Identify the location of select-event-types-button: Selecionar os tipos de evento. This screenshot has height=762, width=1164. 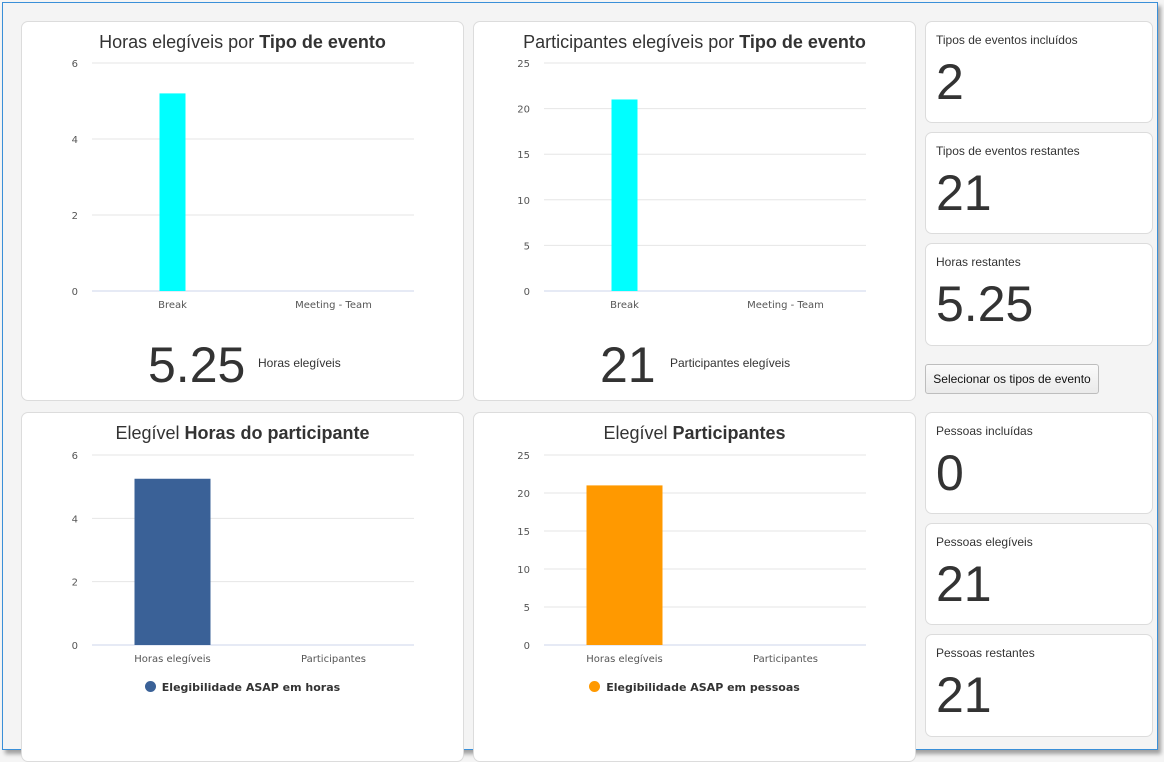
(1012, 379).